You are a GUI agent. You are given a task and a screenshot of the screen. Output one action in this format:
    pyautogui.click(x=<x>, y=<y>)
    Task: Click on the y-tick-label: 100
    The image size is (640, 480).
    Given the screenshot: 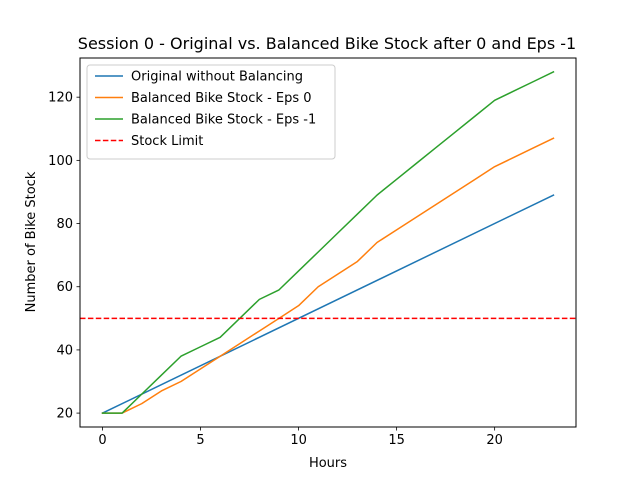 What is the action you would take?
    pyautogui.click(x=60, y=161)
    